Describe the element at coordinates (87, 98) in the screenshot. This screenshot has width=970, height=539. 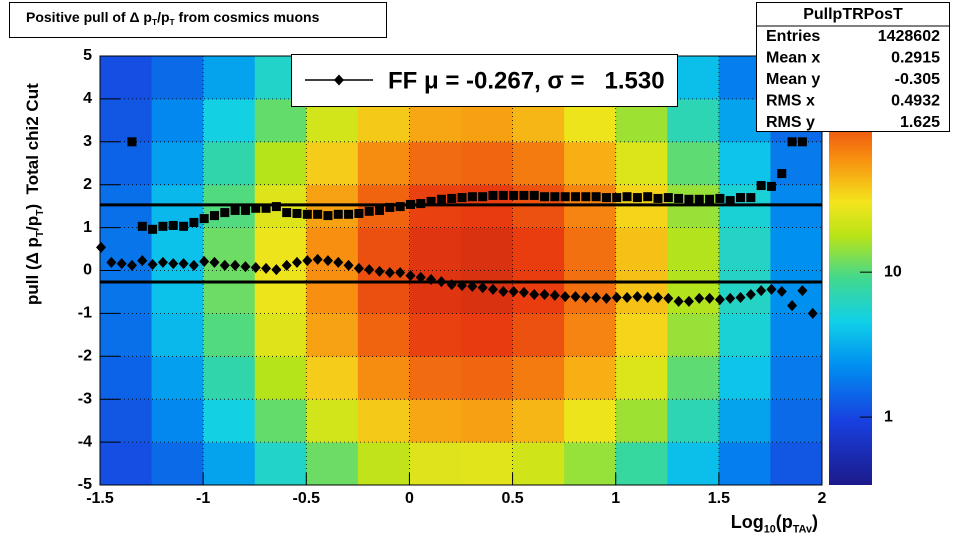
I see `y-tick-label: 4` at that location.